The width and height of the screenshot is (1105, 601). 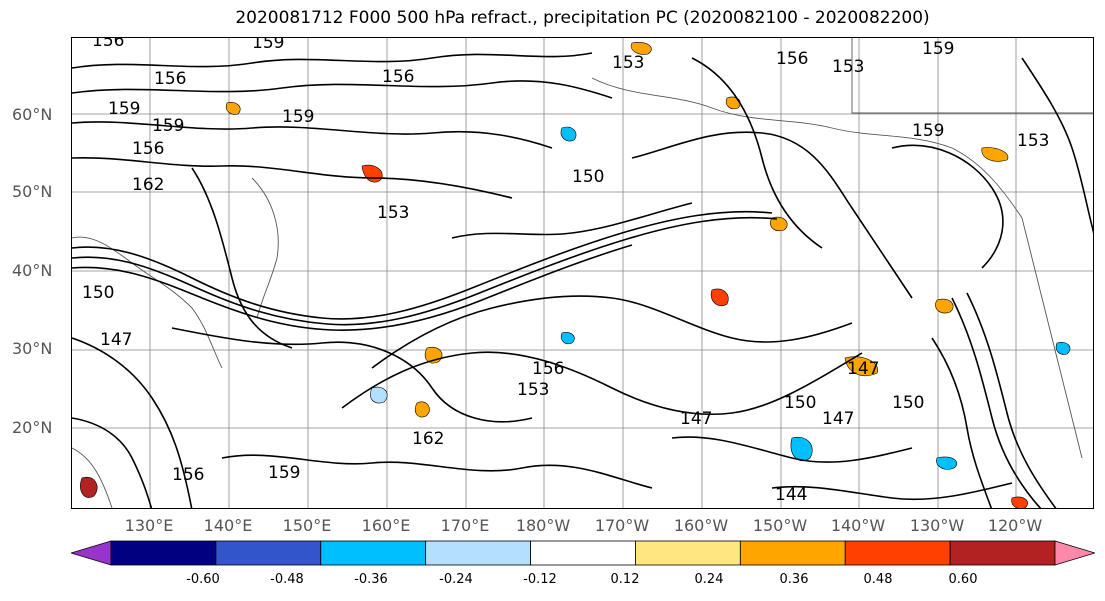 I want to click on lon-label-130w: 130°W, so click(x=937, y=525).